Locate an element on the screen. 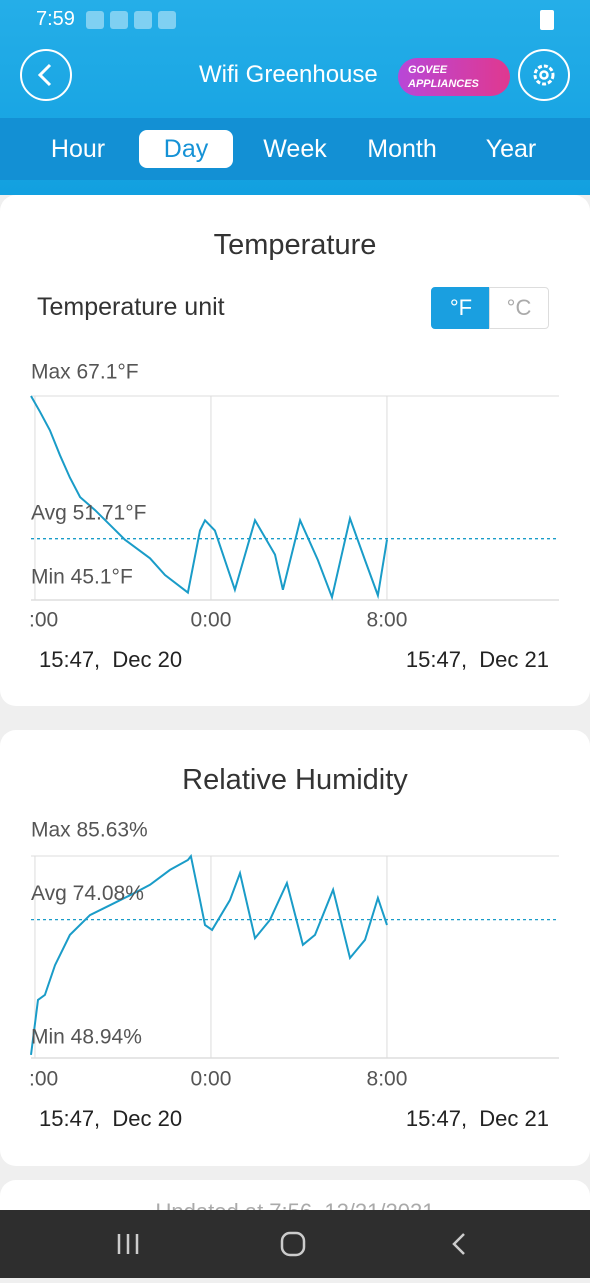  min-label: Min 48.94% is located at coordinates (86, 1037).